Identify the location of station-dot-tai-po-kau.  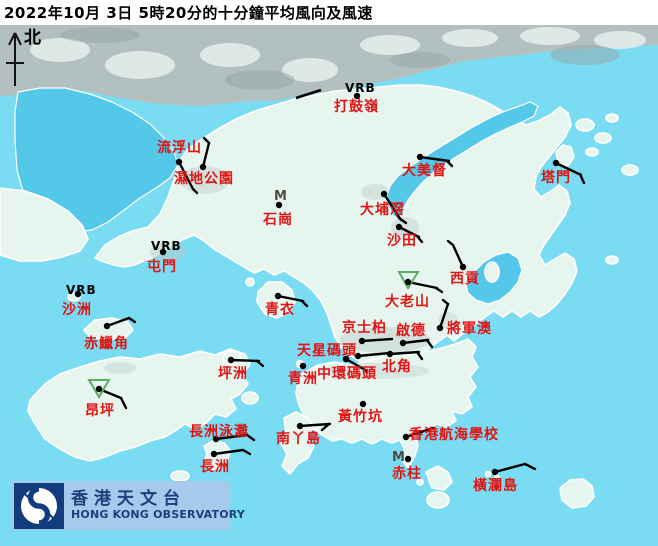
(384, 194).